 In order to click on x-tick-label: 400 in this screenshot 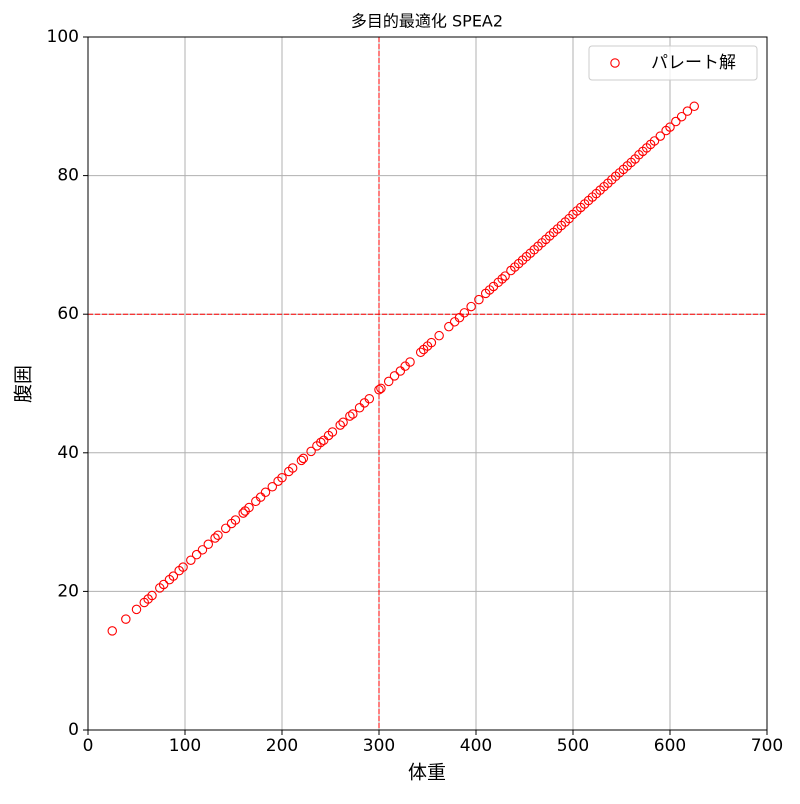, I will do `click(476, 746)`.